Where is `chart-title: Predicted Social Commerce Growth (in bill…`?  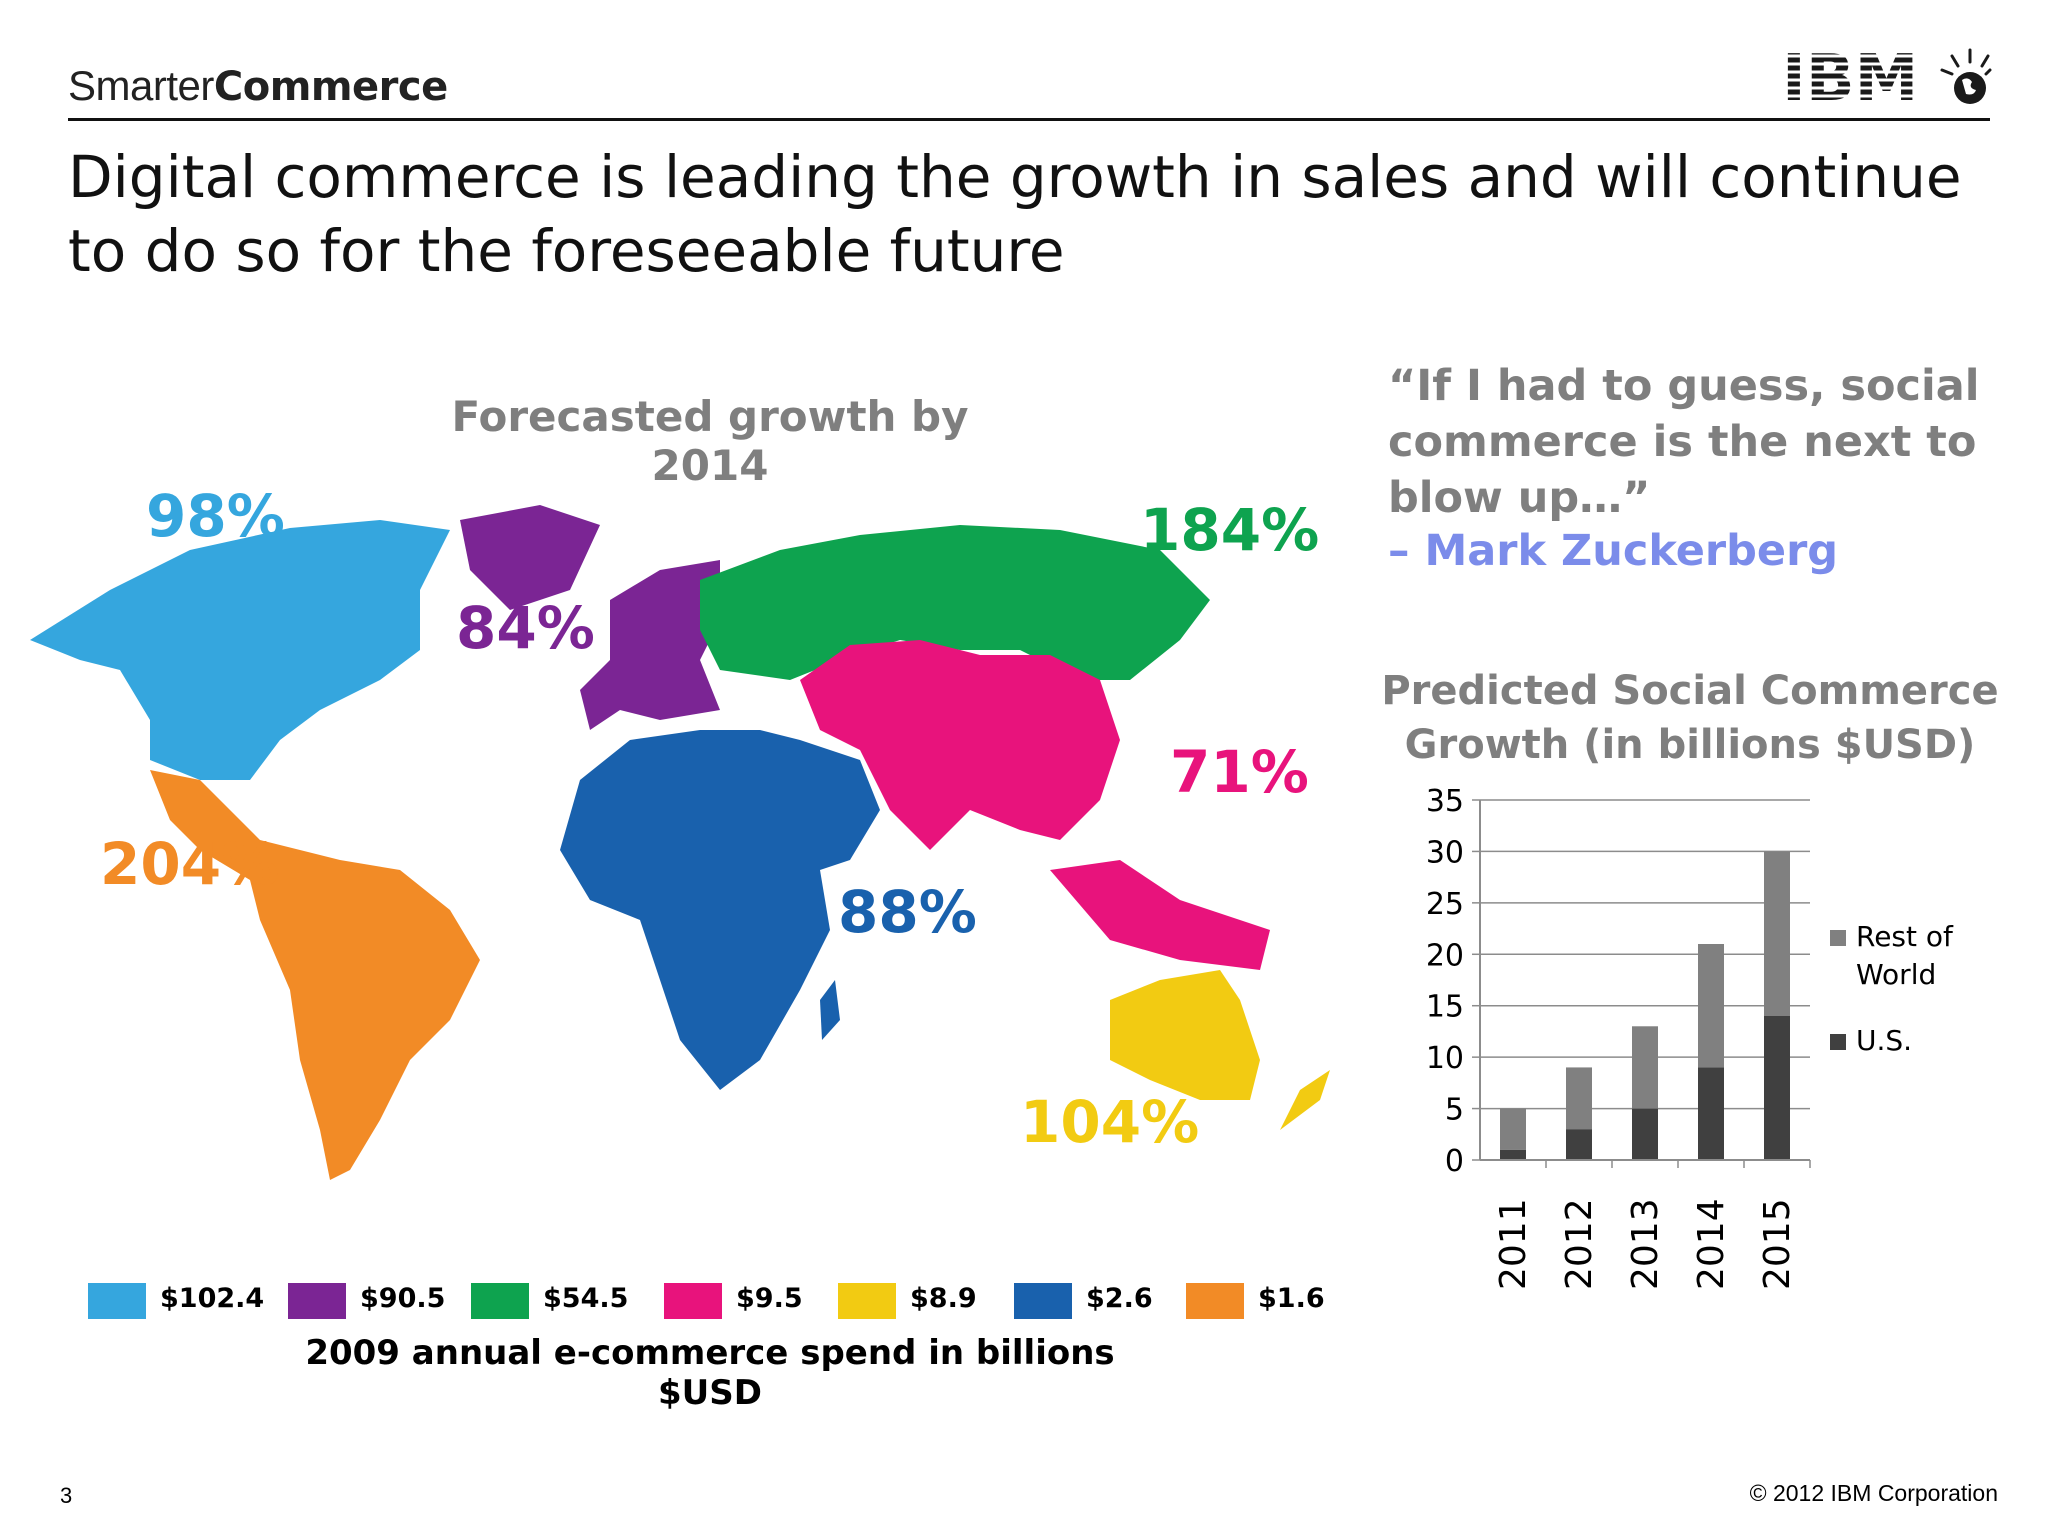 chart-title: Predicted Social Commerce Growth (in bill… is located at coordinates (1689, 718).